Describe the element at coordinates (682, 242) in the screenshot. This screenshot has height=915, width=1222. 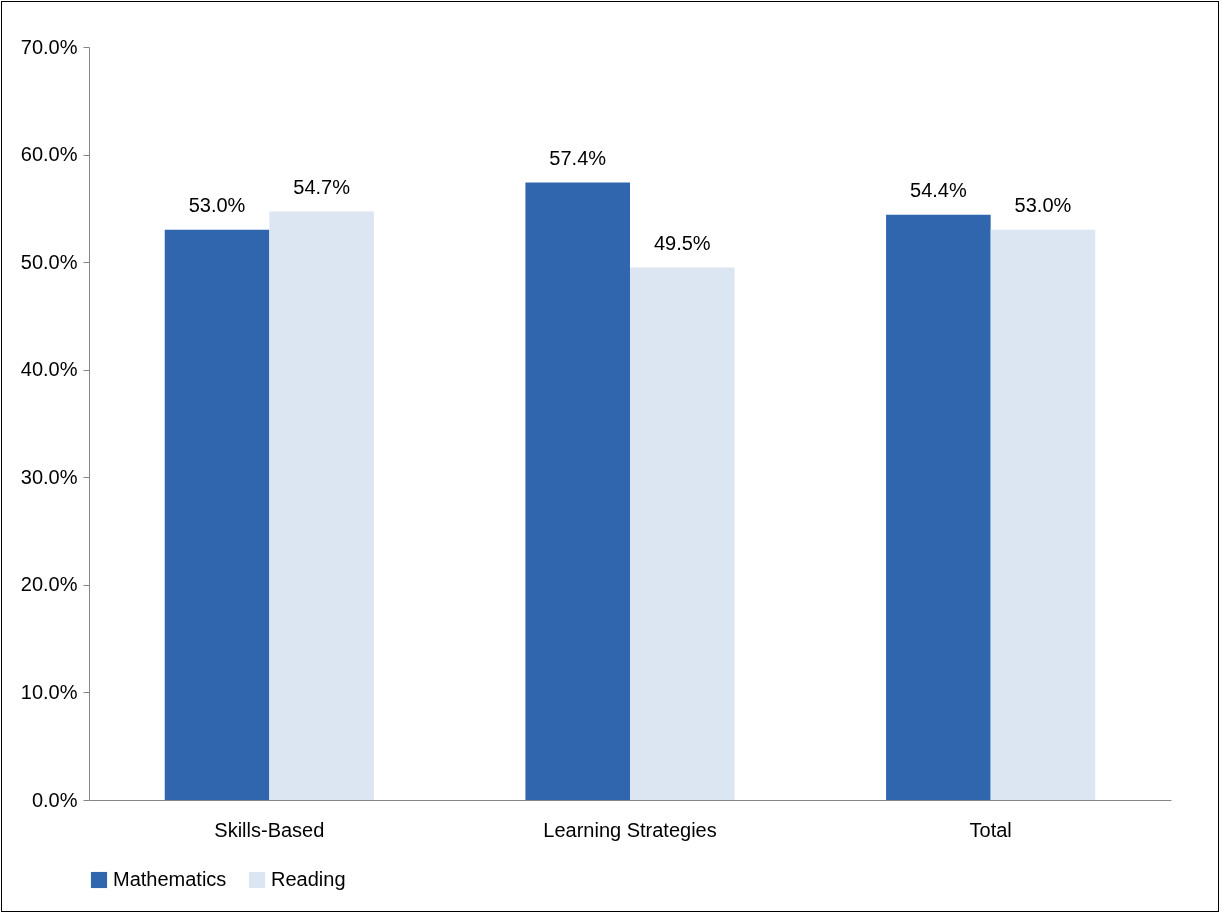
I see `data-label: 49.5%` at that location.